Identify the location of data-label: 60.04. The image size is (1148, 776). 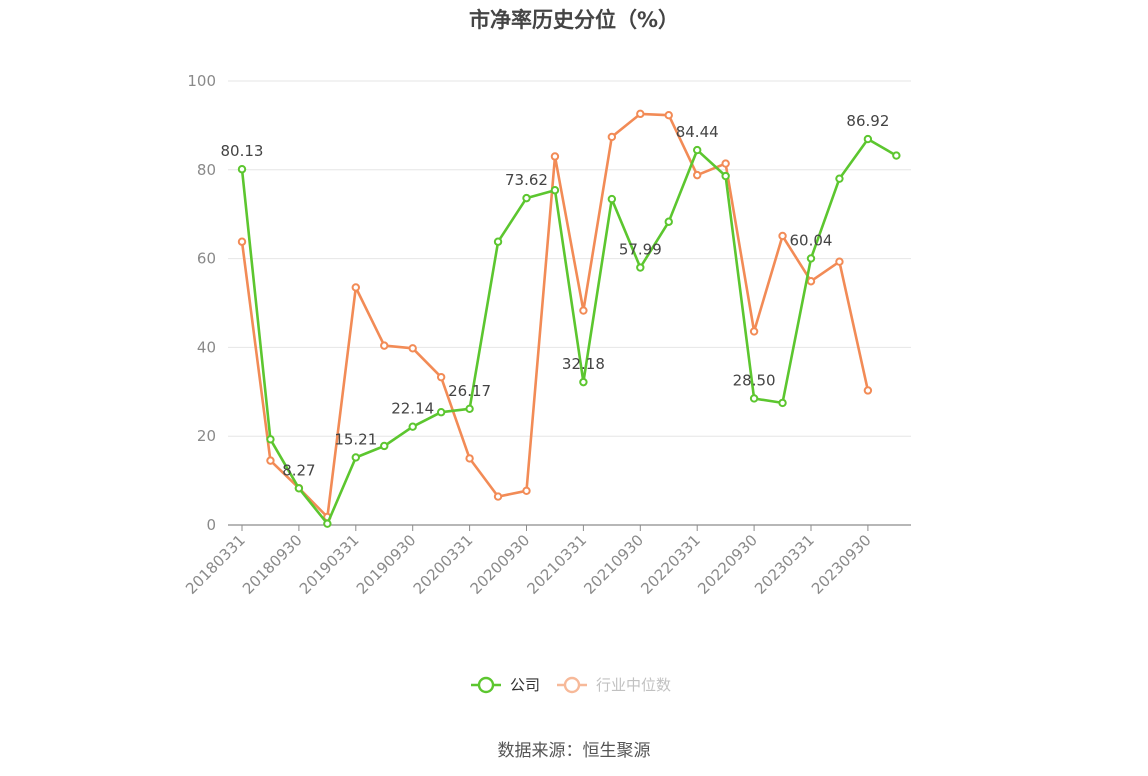
(811, 240).